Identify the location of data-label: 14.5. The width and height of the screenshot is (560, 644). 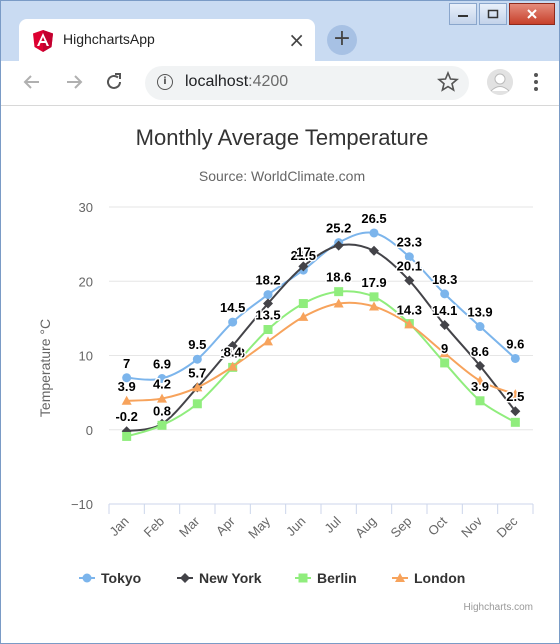
(232, 307).